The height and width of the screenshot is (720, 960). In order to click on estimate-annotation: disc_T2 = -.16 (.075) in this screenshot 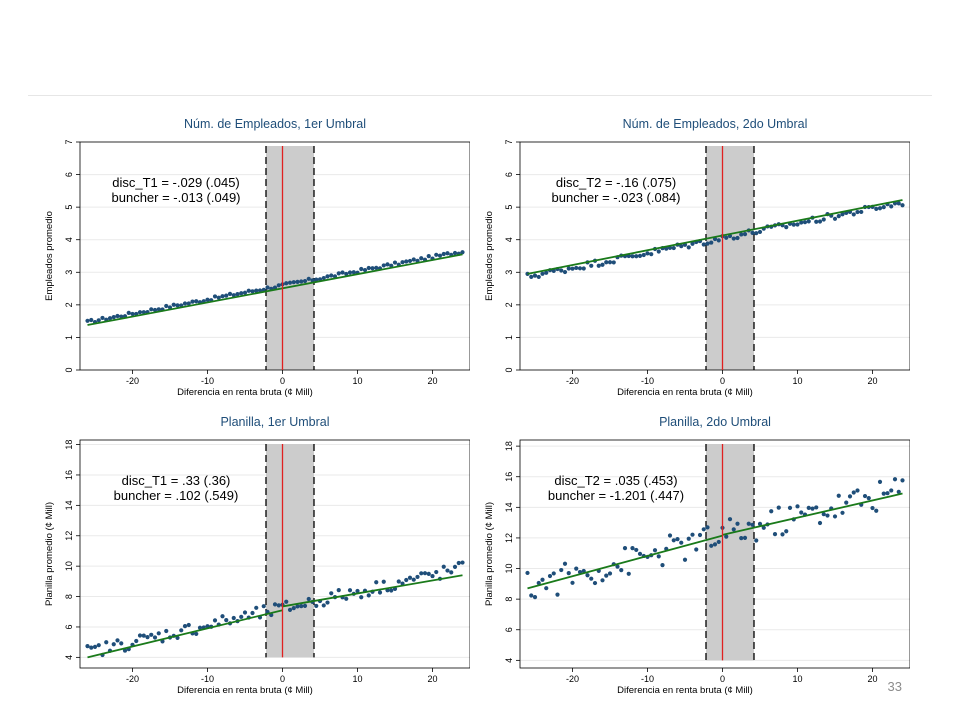, I will do `click(616, 182)`.